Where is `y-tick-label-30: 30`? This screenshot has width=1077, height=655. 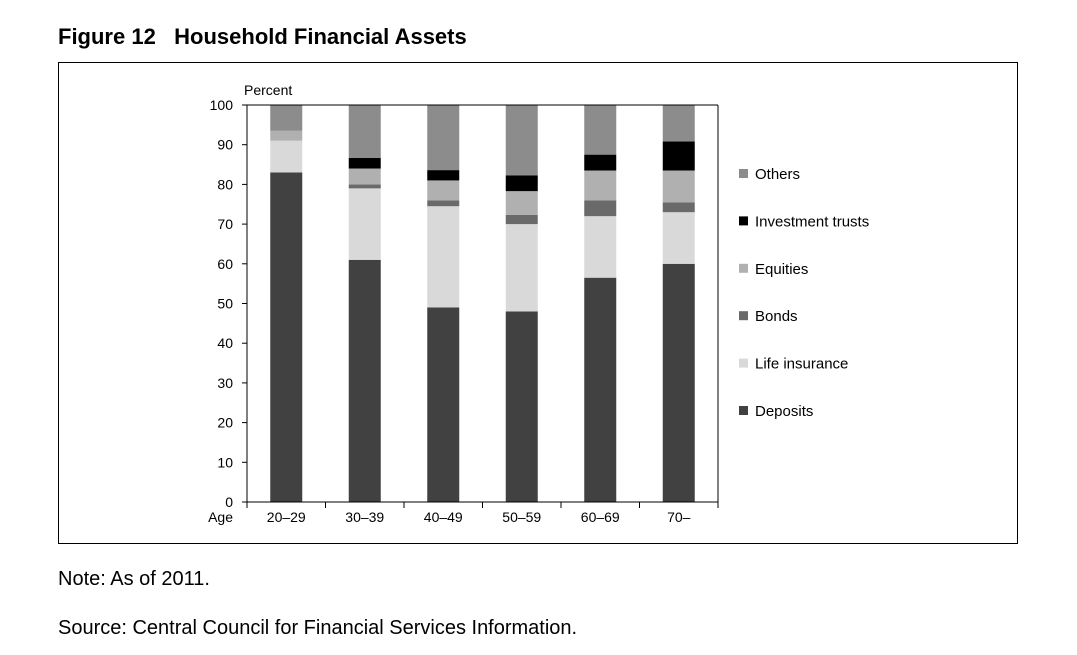 y-tick-label-30: 30 is located at coordinates (225, 383).